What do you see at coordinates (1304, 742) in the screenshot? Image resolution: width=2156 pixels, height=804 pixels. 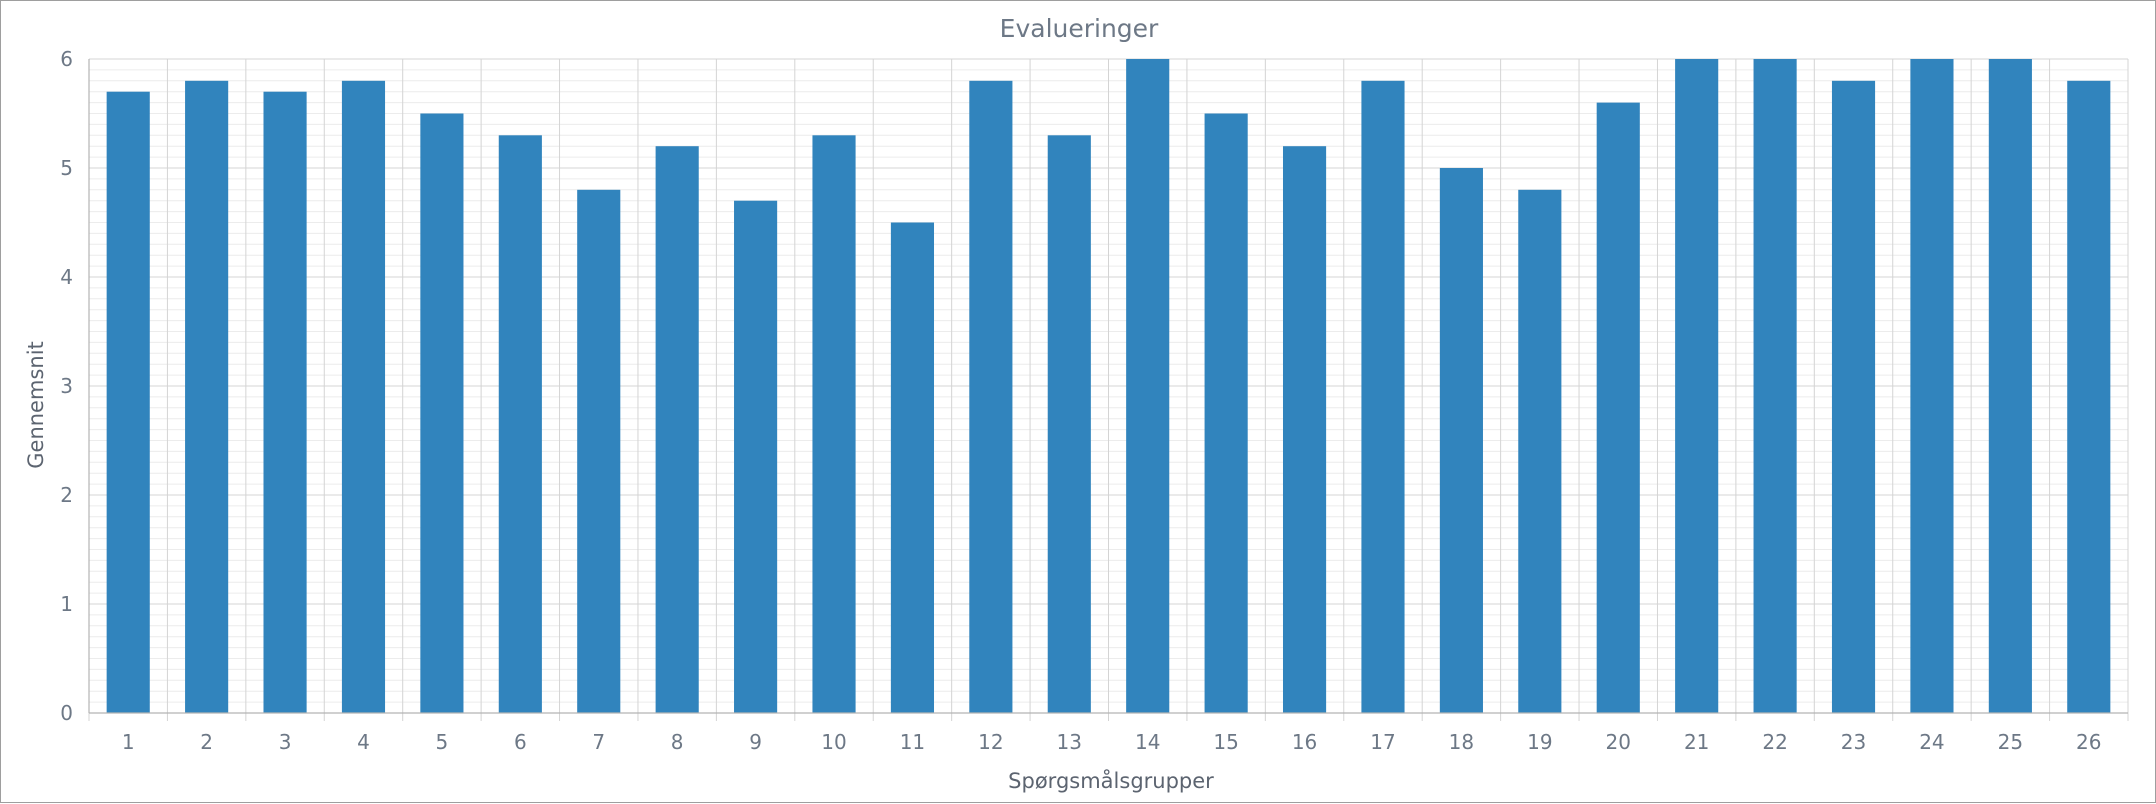 I see `x-tick-label: 16` at bounding box center [1304, 742].